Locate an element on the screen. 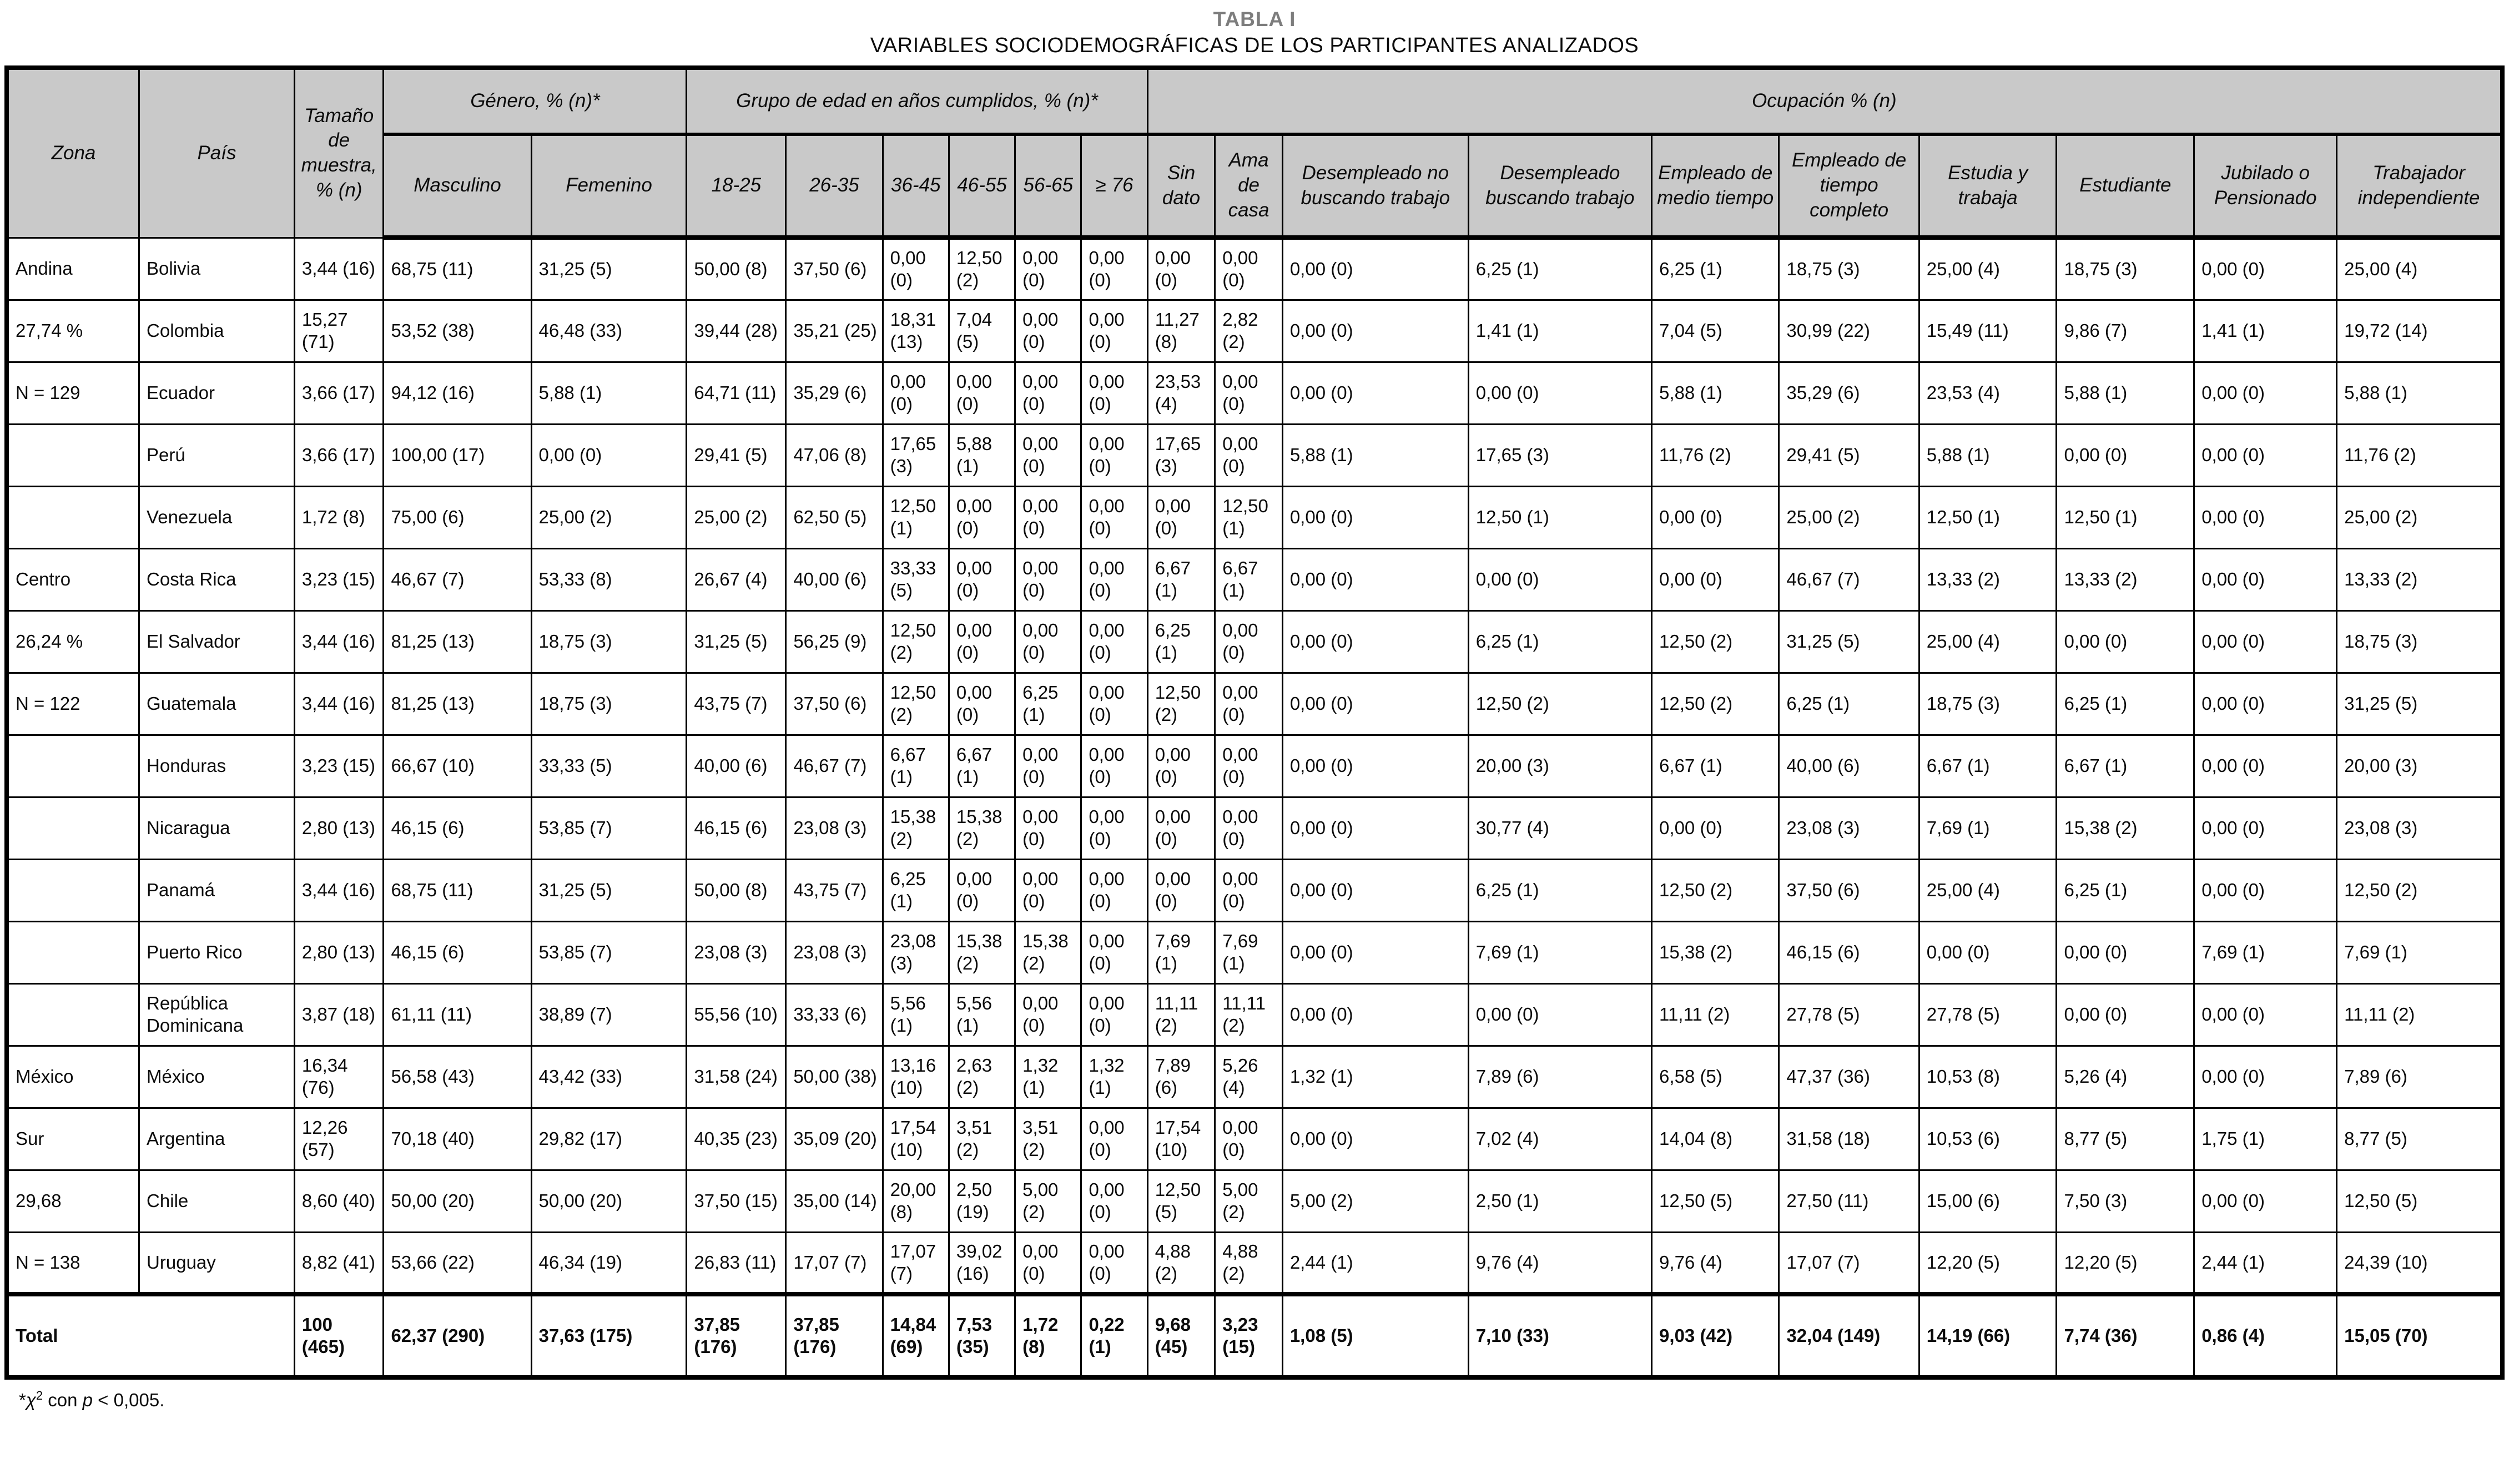 The height and width of the screenshot is (1484, 2509). data-cell: 40,00 (6) is located at coordinates (1849, 766).